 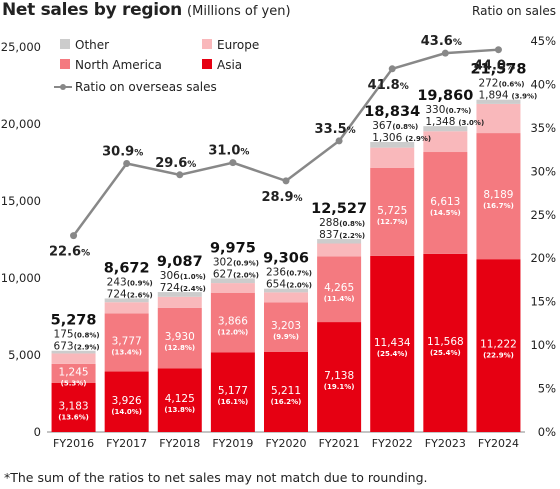 I want to click on total-value-label: 9,087, so click(x=180, y=262).